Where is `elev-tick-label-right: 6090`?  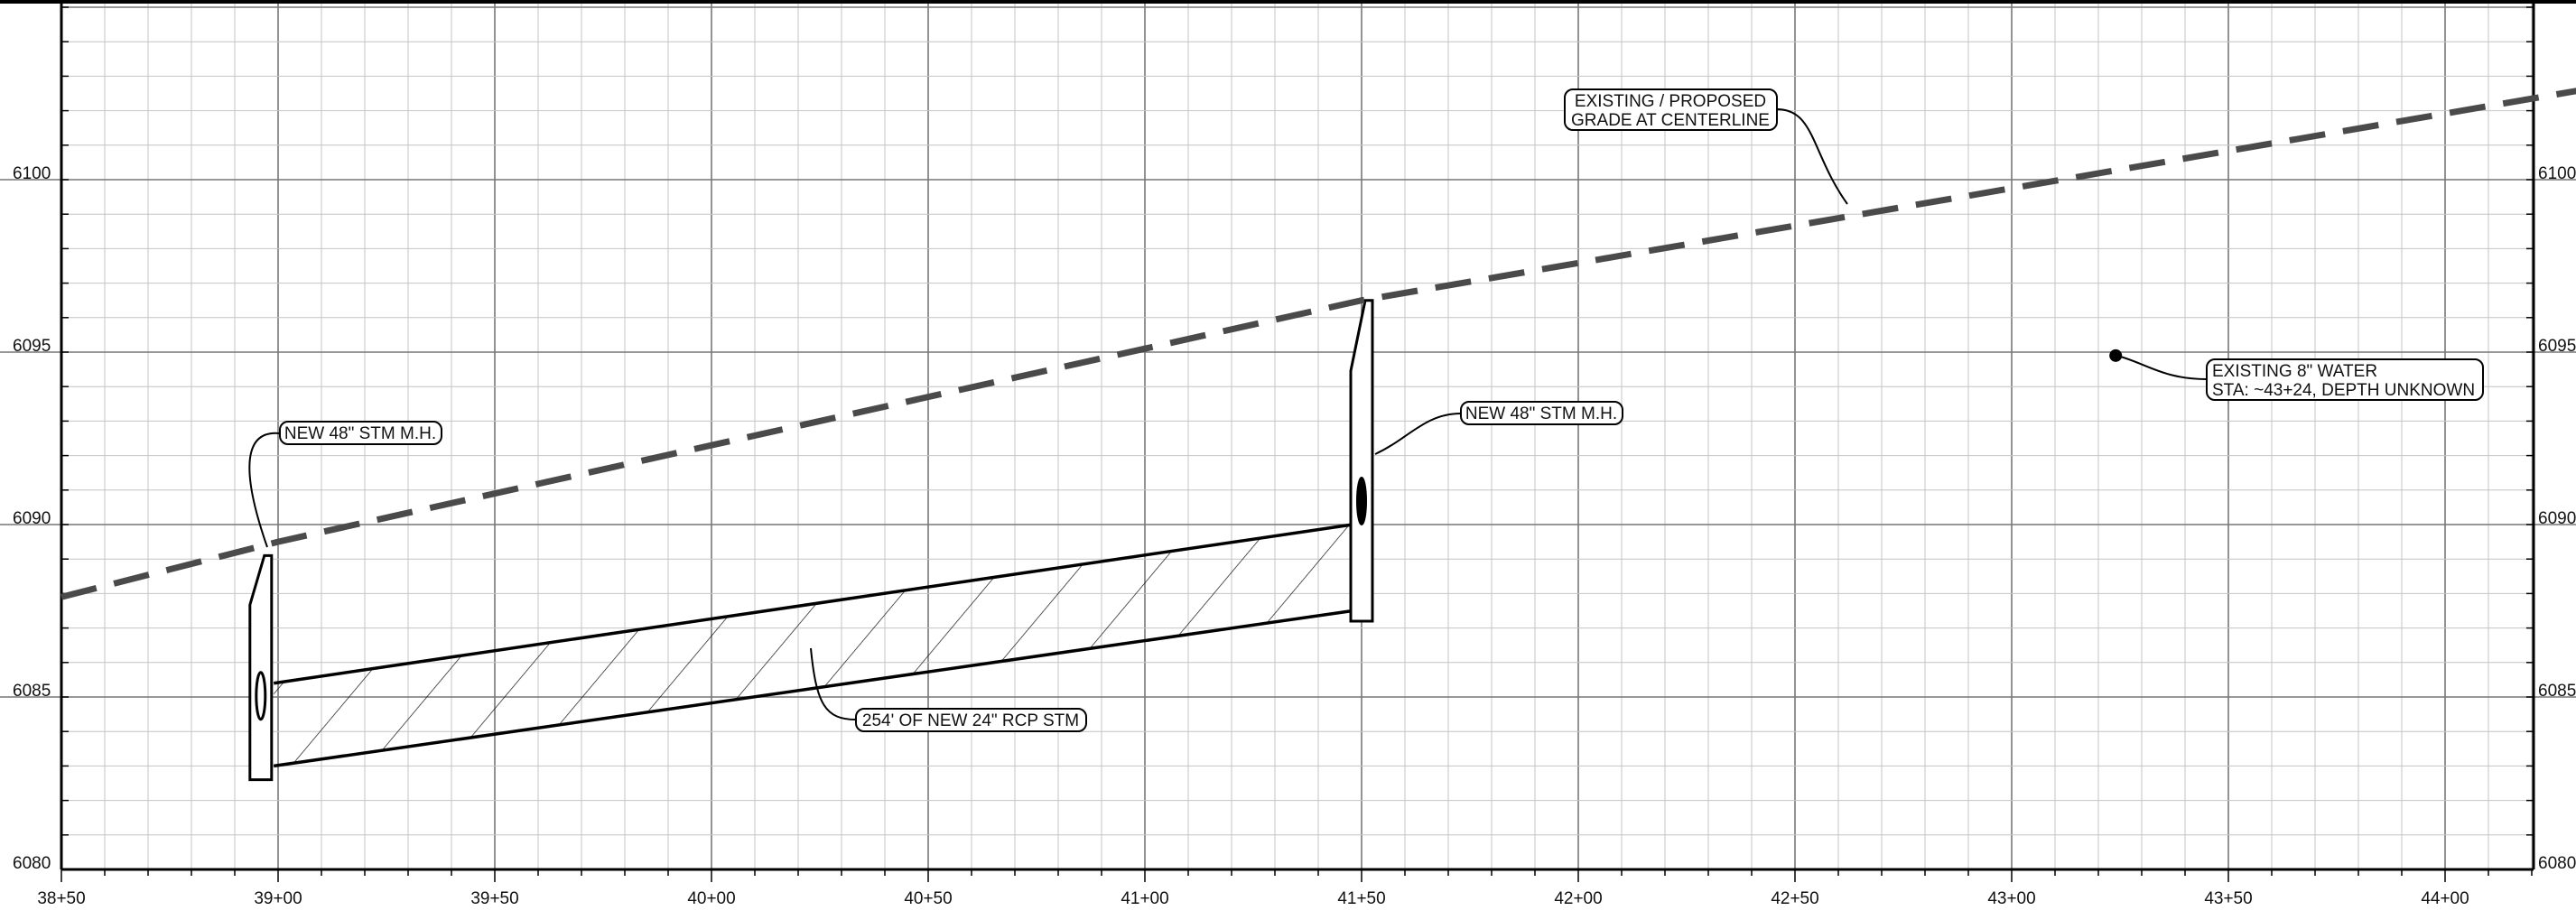 elev-tick-label-right: 6090 is located at coordinates (2557, 518).